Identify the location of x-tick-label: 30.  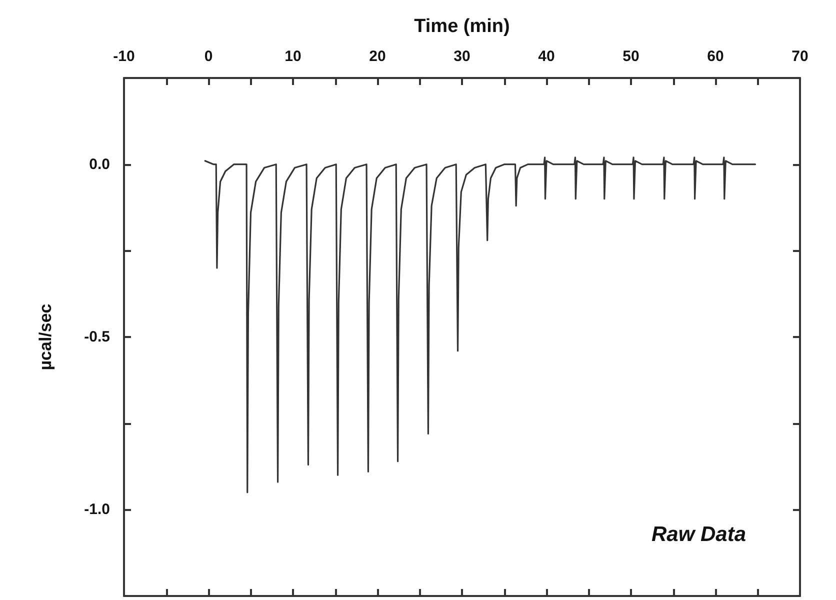
(462, 56).